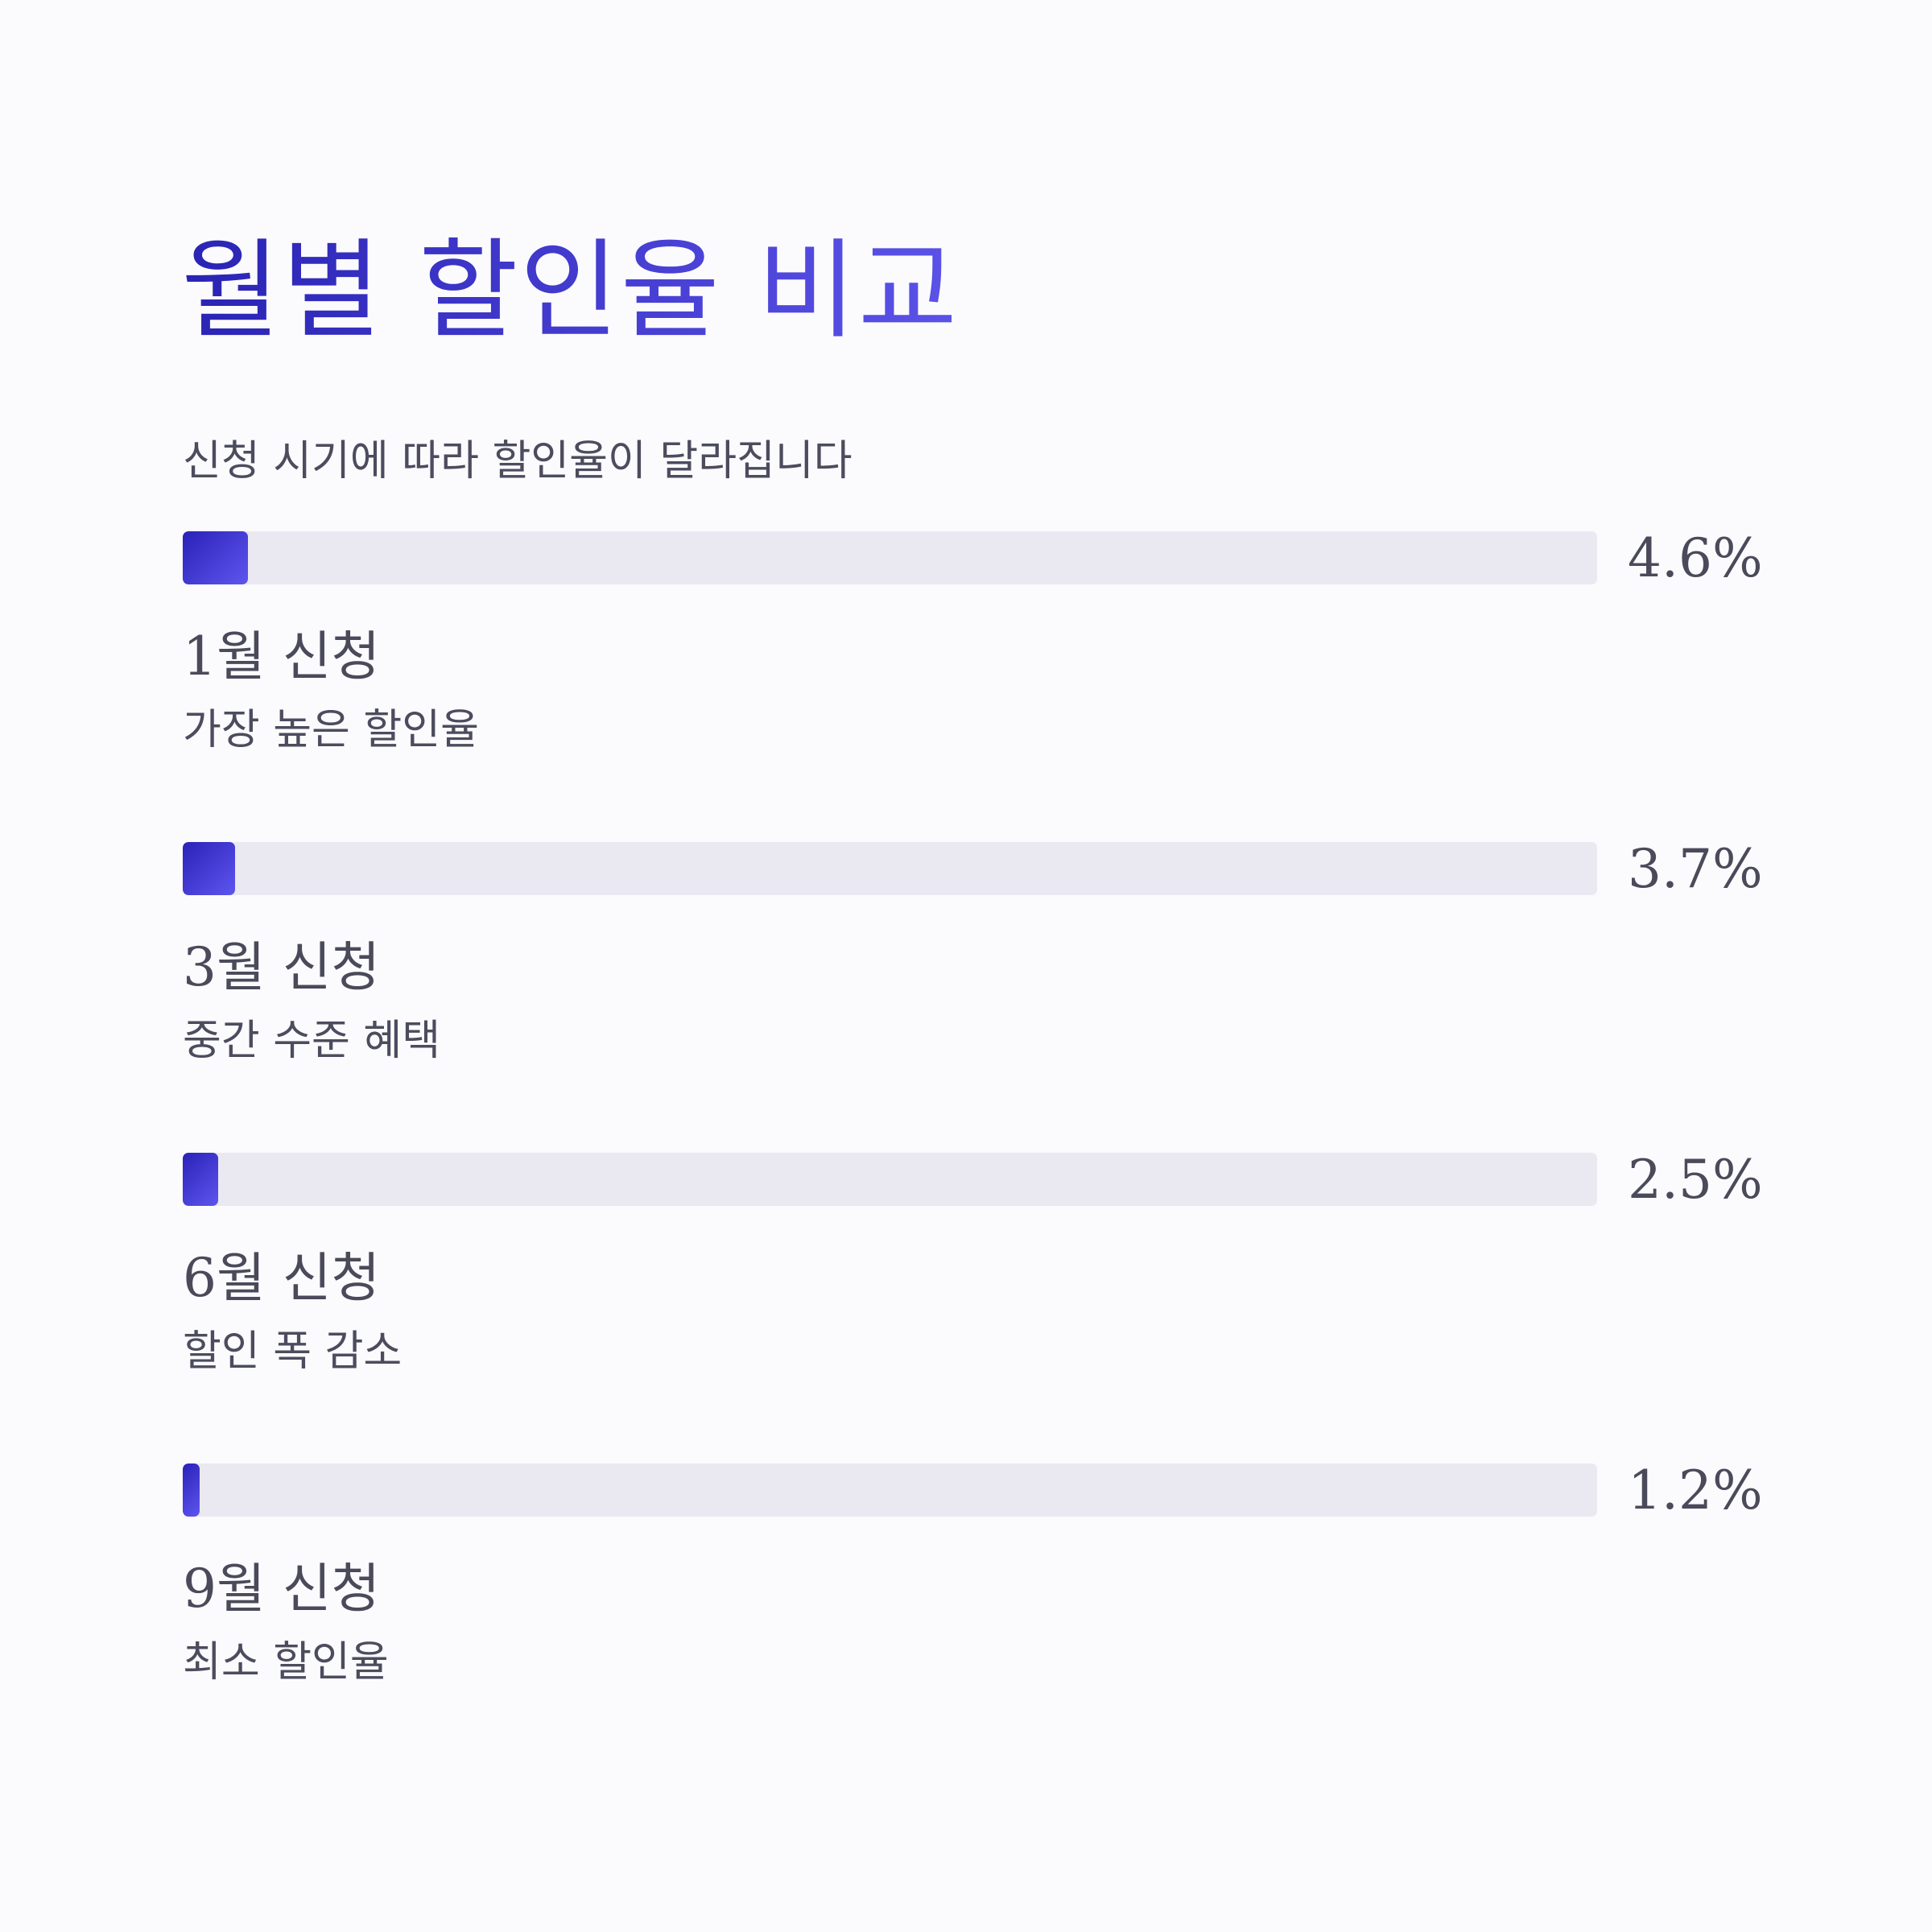 Image resolution: width=1932 pixels, height=1932 pixels. I want to click on bar-row: 4.6% 1월 신청 가장 높은 할인율, so click(973, 684).